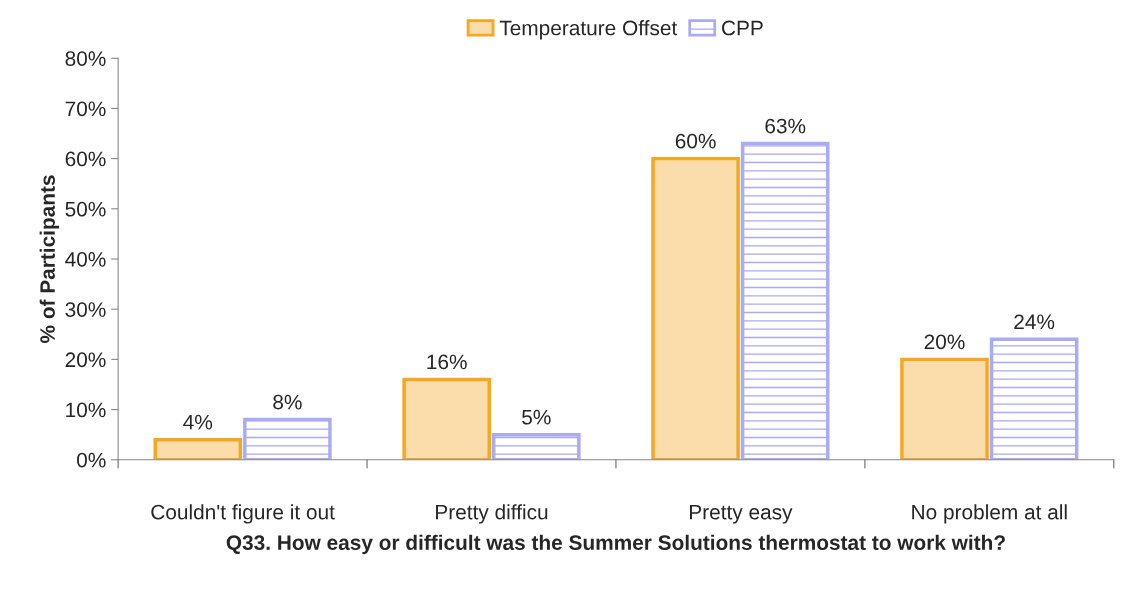  What do you see at coordinates (588, 30) in the screenshot?
I see `legend-label: Temperature Offset` at bounding box center [588, 30].